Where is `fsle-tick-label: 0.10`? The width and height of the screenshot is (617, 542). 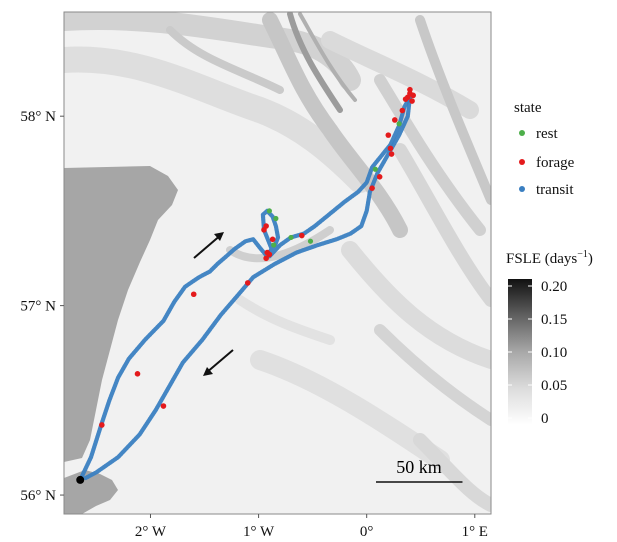 fsle-tick-label: 0.10 is located at coordinates (554, 353).